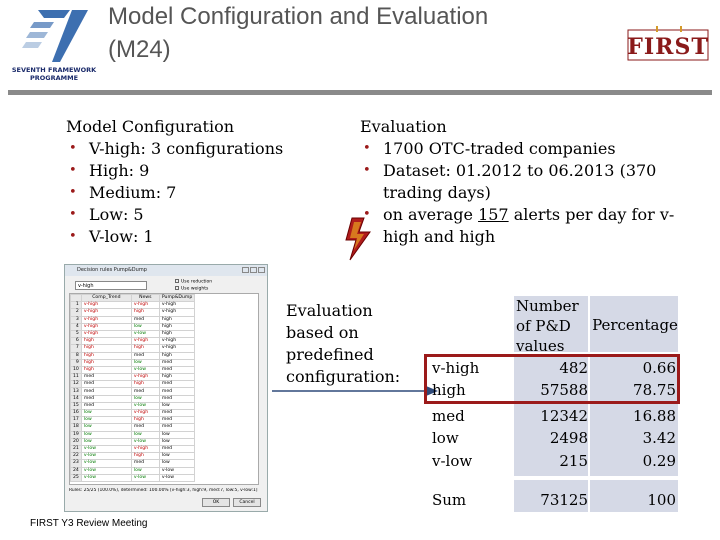 This screenshot has height=540, width=720. Describe the element at coordinates (247, 502) in the screenshot. I see `cancel-button: Cancel` at that location.